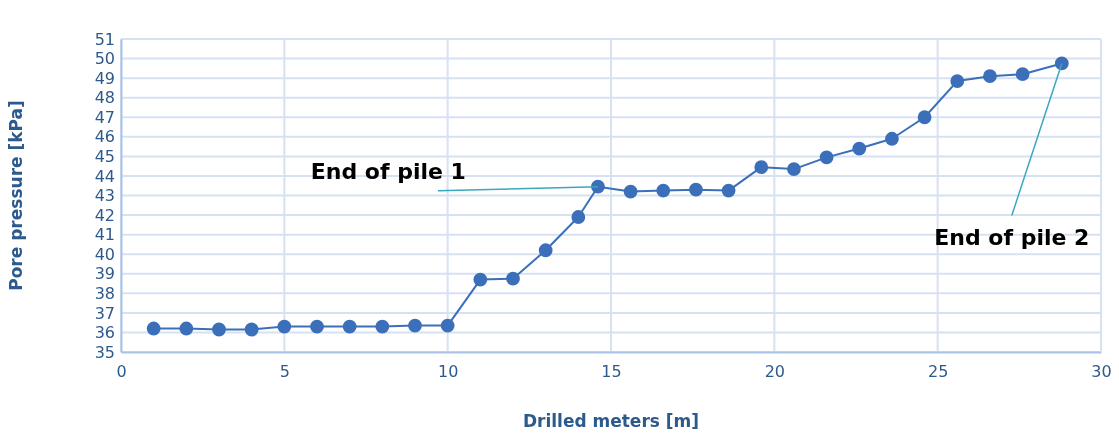 This screenshot has height=435, width=1119. I want to click on y-tick-label: 40, so click(104, 254).